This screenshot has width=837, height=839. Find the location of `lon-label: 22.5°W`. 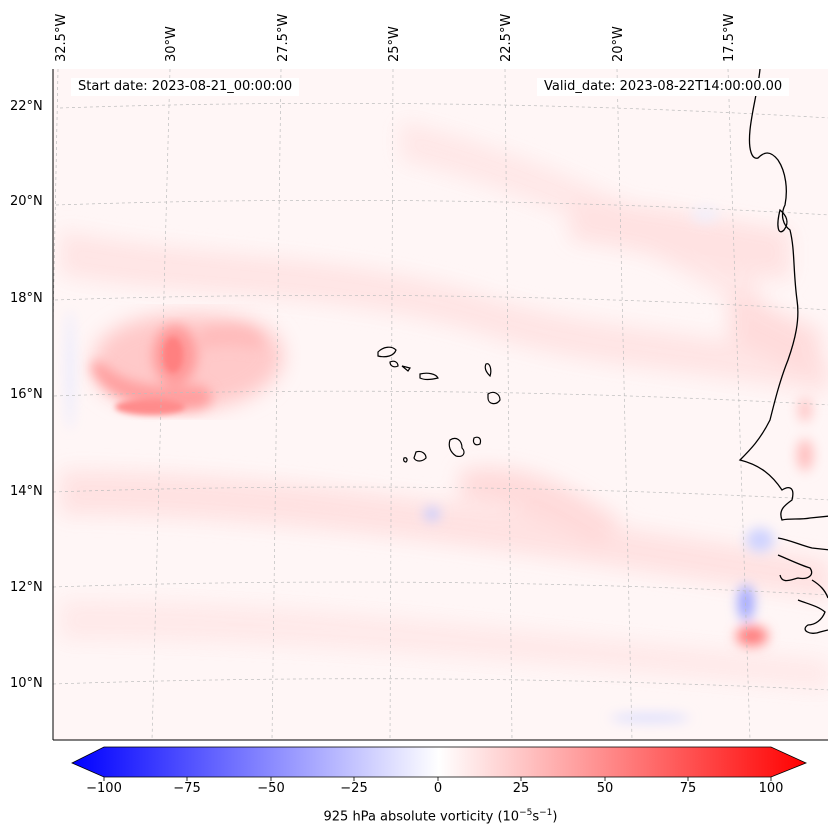

lon-label: 22.5°W is located at coordinates (506, 37).